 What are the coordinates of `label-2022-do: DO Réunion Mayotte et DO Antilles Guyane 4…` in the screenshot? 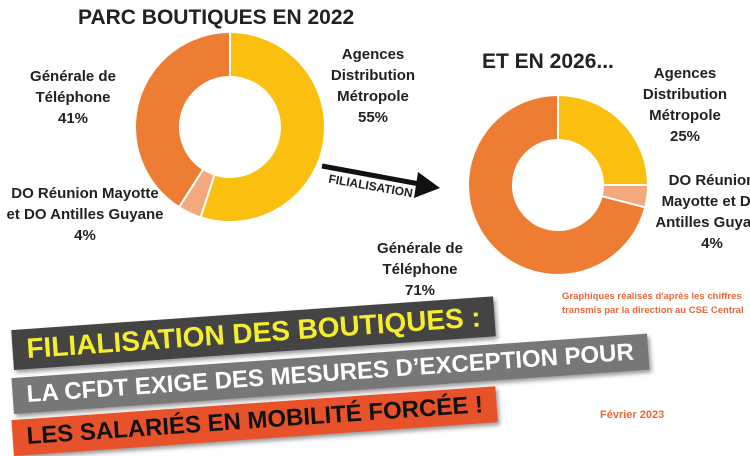 It's located at (85, 214).